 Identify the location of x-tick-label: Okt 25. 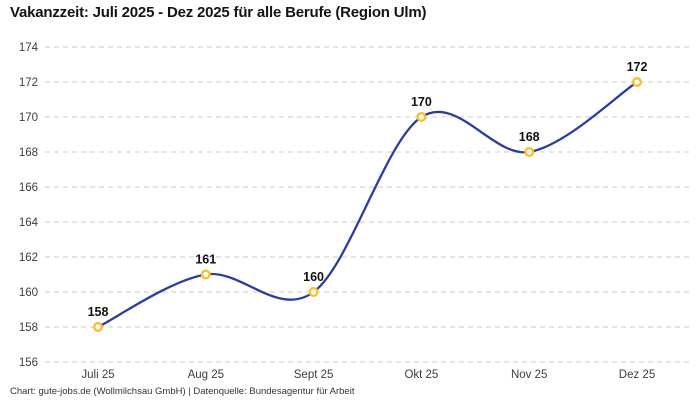
(421, 375).